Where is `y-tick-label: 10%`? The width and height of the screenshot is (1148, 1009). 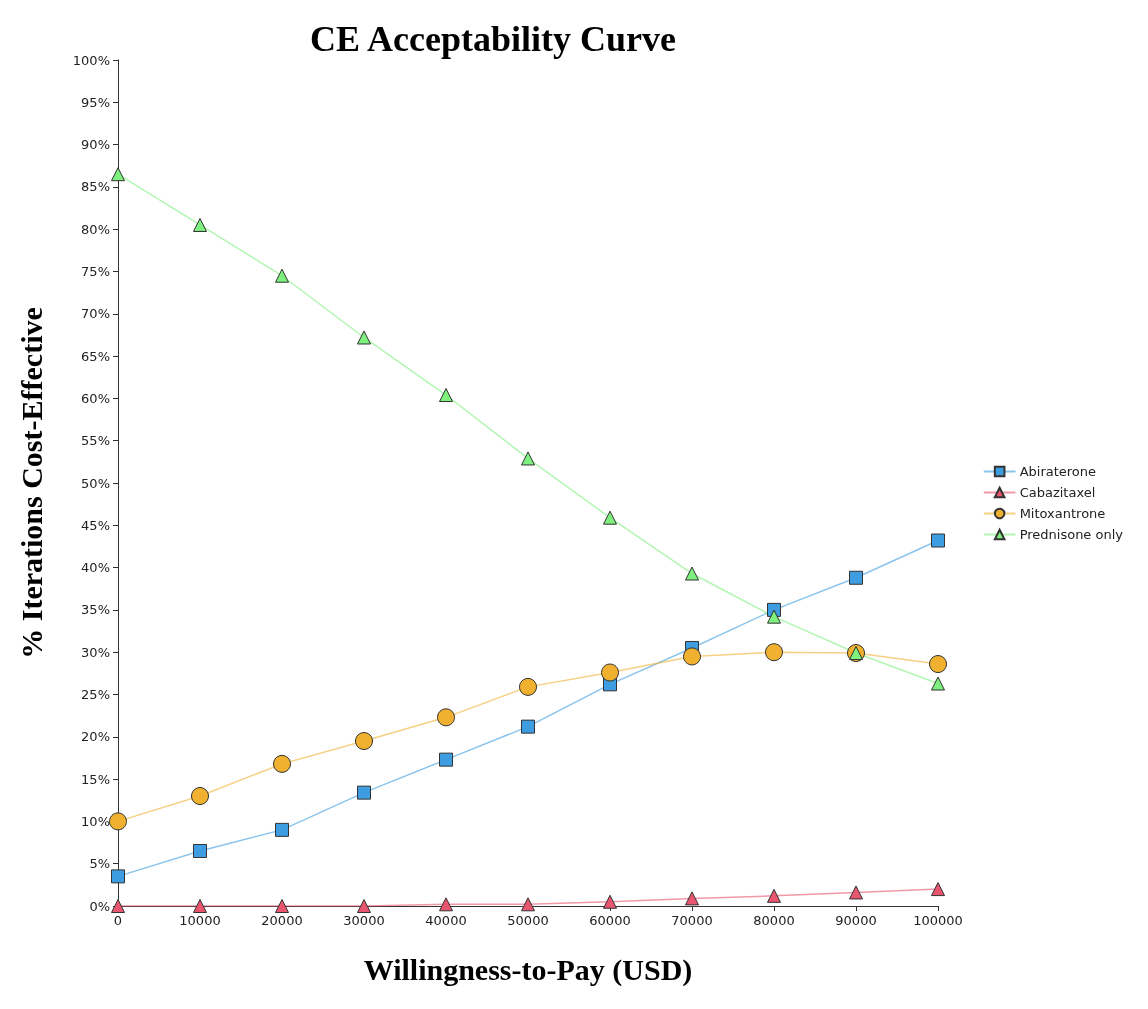
y-tick-label: 10% is located at coordinates (95, 821).